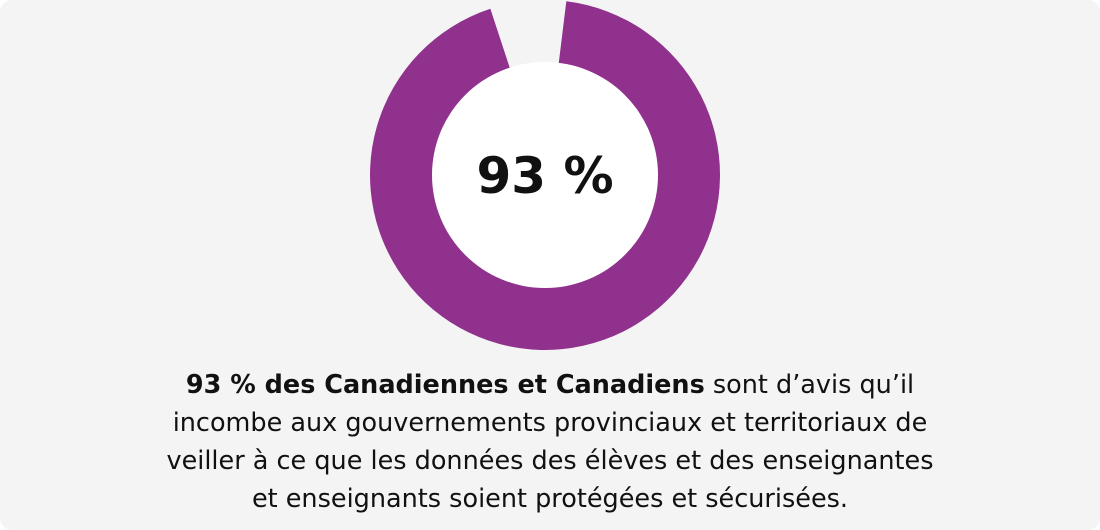 The height and width of the screenshot is (530, 1100). What do you see at coordinates (445, 385) in the screenshot?
I see `caption-bold-text: 93 % des Canadiennes et Canadiens` at bounding box center [445, 385].